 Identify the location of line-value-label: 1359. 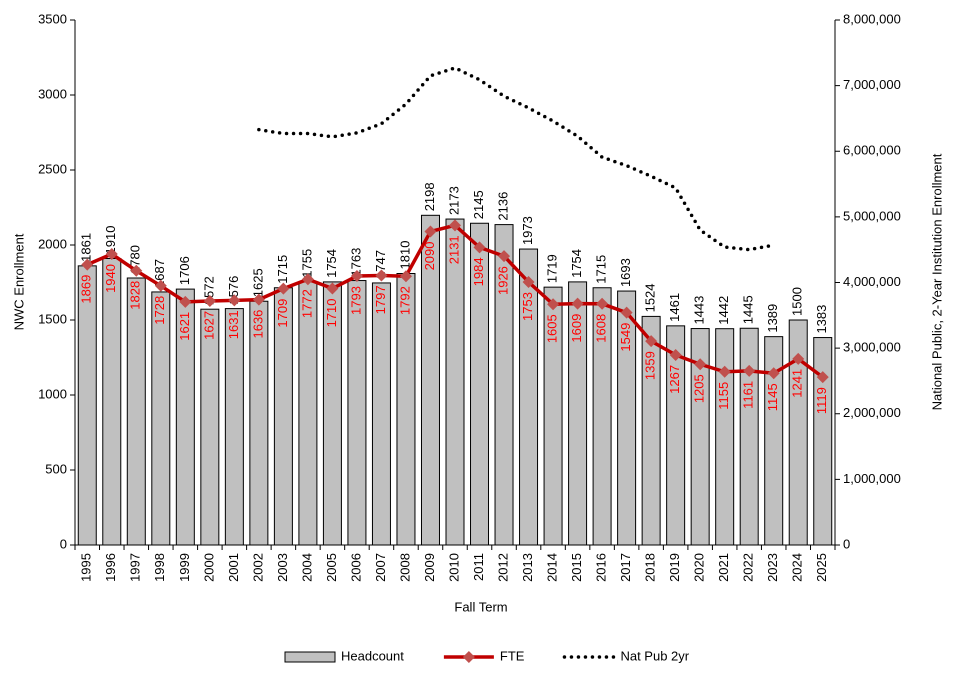
(650, 365).